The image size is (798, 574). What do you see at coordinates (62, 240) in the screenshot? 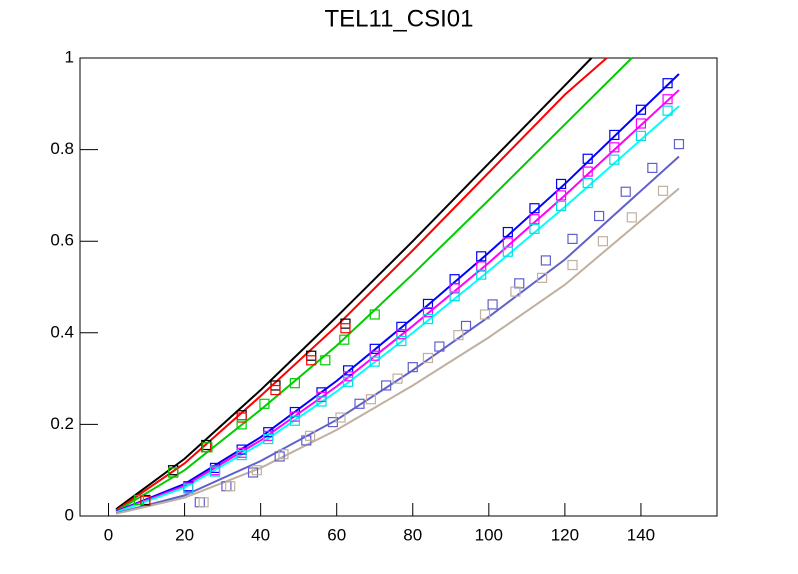
I see `y-tick-label: 0.6` at bounding box center [62, 240].